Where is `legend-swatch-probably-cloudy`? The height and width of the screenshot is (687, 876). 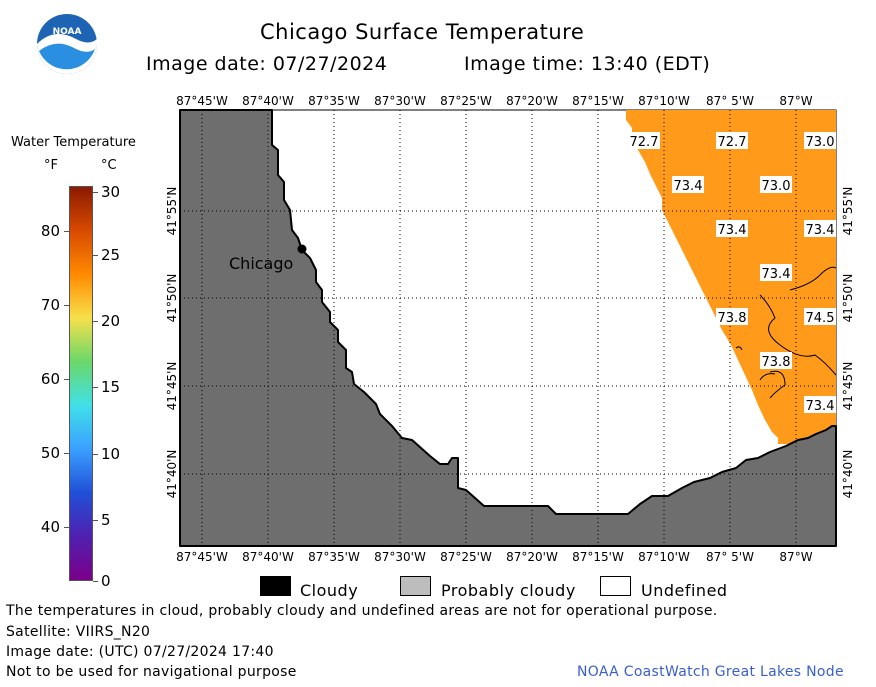
legend-swatch-probably-cloudy is located at coordinates (415, 586).